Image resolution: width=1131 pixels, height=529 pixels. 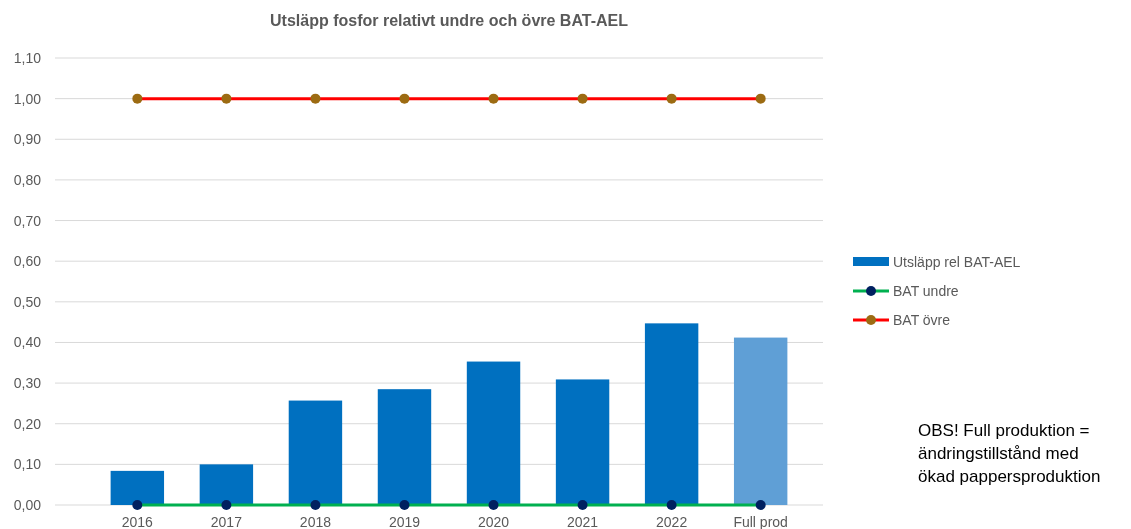 What do you see at coordinates (760, 521) in the screenshot?
I see `x-tick-label: Full prod` at bounding box center [760, 521].